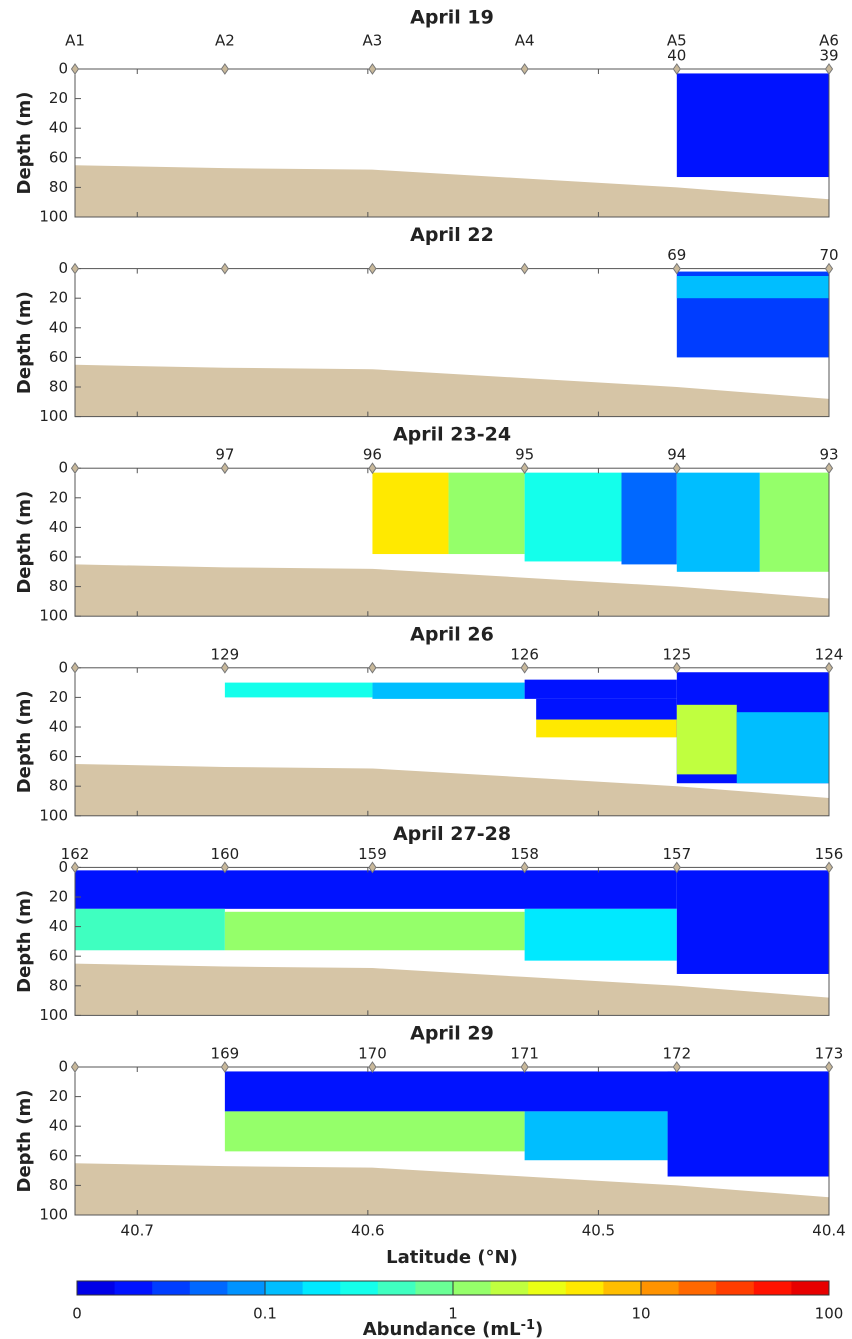  Describe the element at coordinates (373, 41) in the screenshot. I see `station-label: A3` at that location.